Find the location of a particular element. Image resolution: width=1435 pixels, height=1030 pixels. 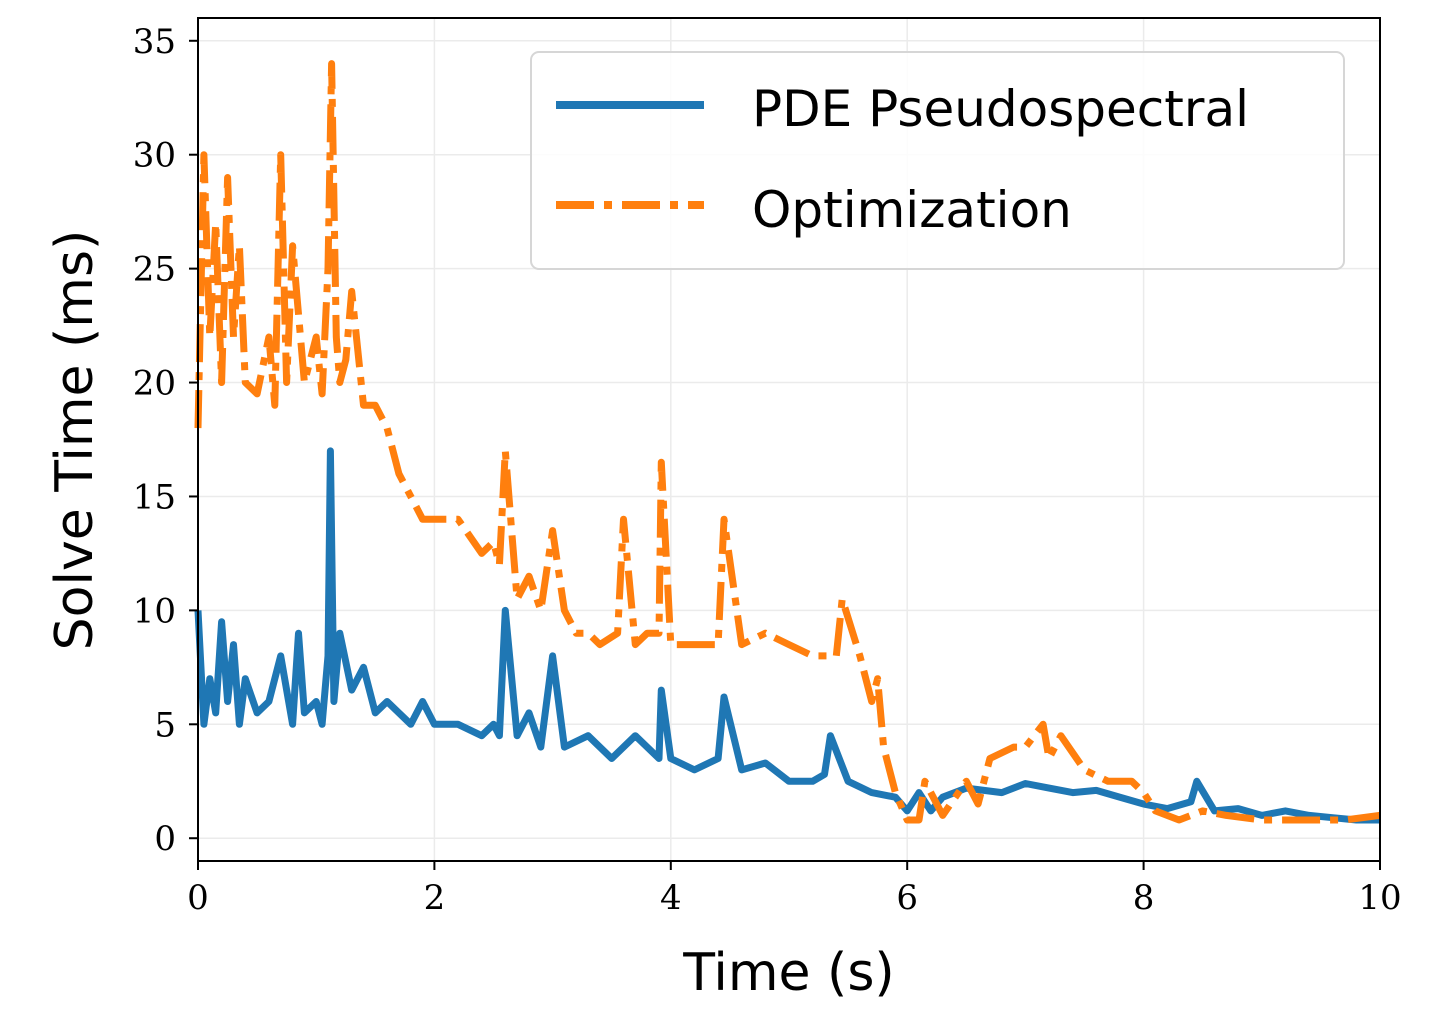

y-axis-ticks: 0 5 10 15 20 25 30 35 is located at coordinates (165, 440).